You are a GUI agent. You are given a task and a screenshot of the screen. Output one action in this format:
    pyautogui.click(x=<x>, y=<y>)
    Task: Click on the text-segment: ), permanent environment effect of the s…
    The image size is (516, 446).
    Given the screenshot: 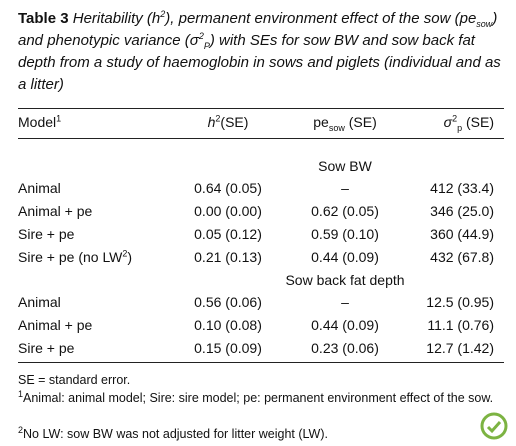 What is the action you would take?
    pyautogui.click(x=321, y=18)
    